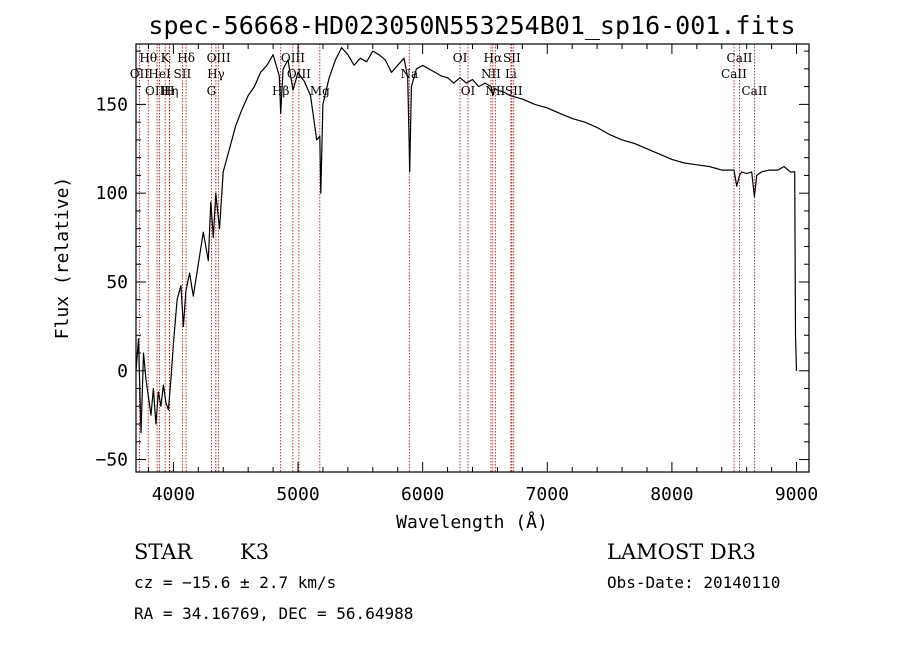 Image resolution: width=900 pixels, height=649 pixels. Describe the element at coordinates (693, 582) in the screenshot. I see `observation-date: Obs-Date: 20140110` at that location.